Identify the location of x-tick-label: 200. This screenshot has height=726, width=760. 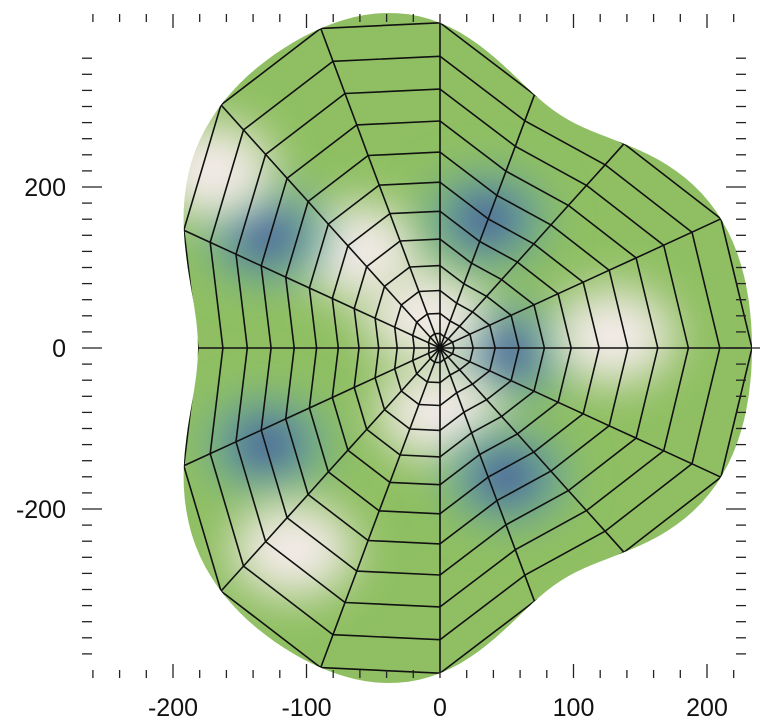
(707, 708).